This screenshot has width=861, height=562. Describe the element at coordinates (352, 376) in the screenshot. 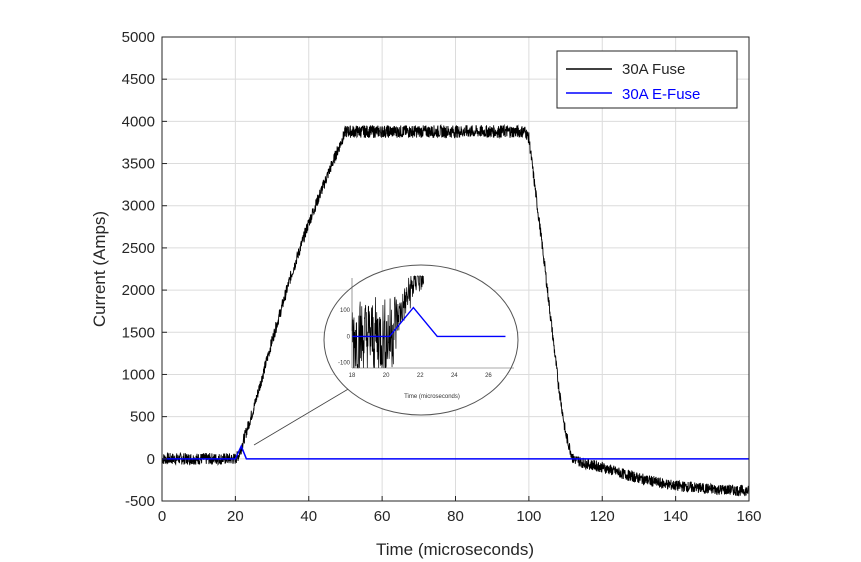

I see `inset-x-tick-label: 18` at that location.